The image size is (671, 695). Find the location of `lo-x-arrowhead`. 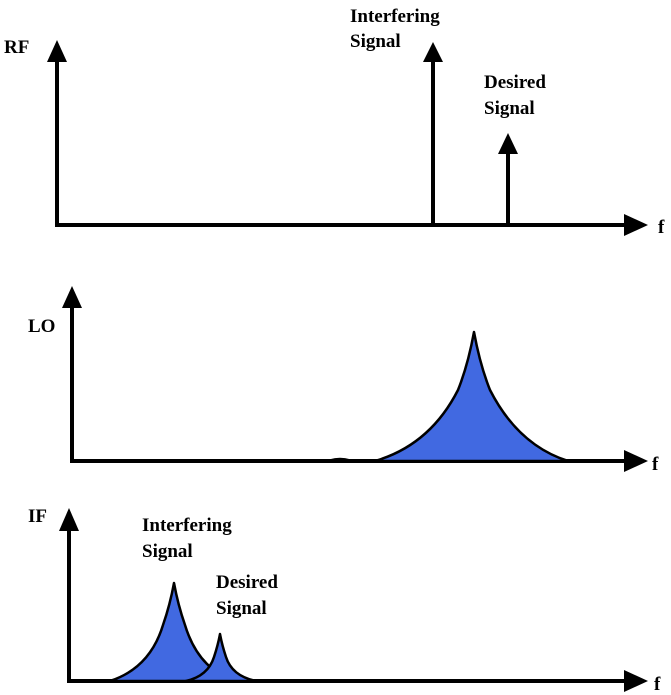

lo-x-arrowhead is located at coordinates (636, 461).